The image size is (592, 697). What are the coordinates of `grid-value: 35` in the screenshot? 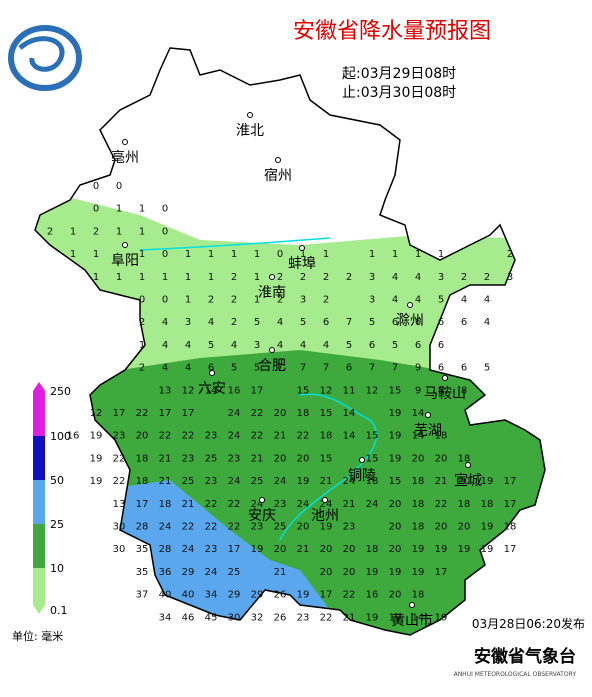 It's located at (142, 549).